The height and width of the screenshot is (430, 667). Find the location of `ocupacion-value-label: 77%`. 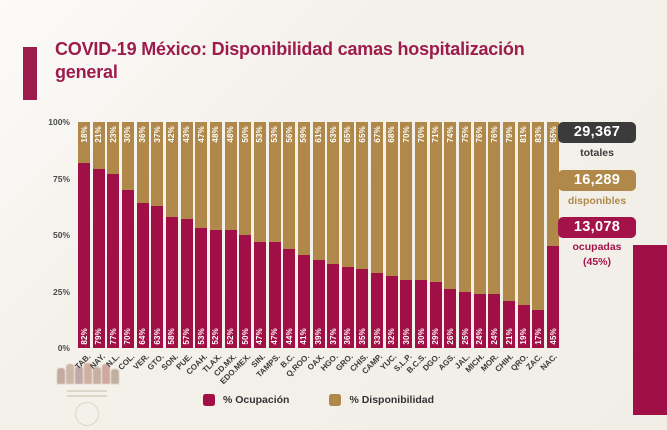

ocupacion-value-label: 77% is located at coordinates (113, 336).